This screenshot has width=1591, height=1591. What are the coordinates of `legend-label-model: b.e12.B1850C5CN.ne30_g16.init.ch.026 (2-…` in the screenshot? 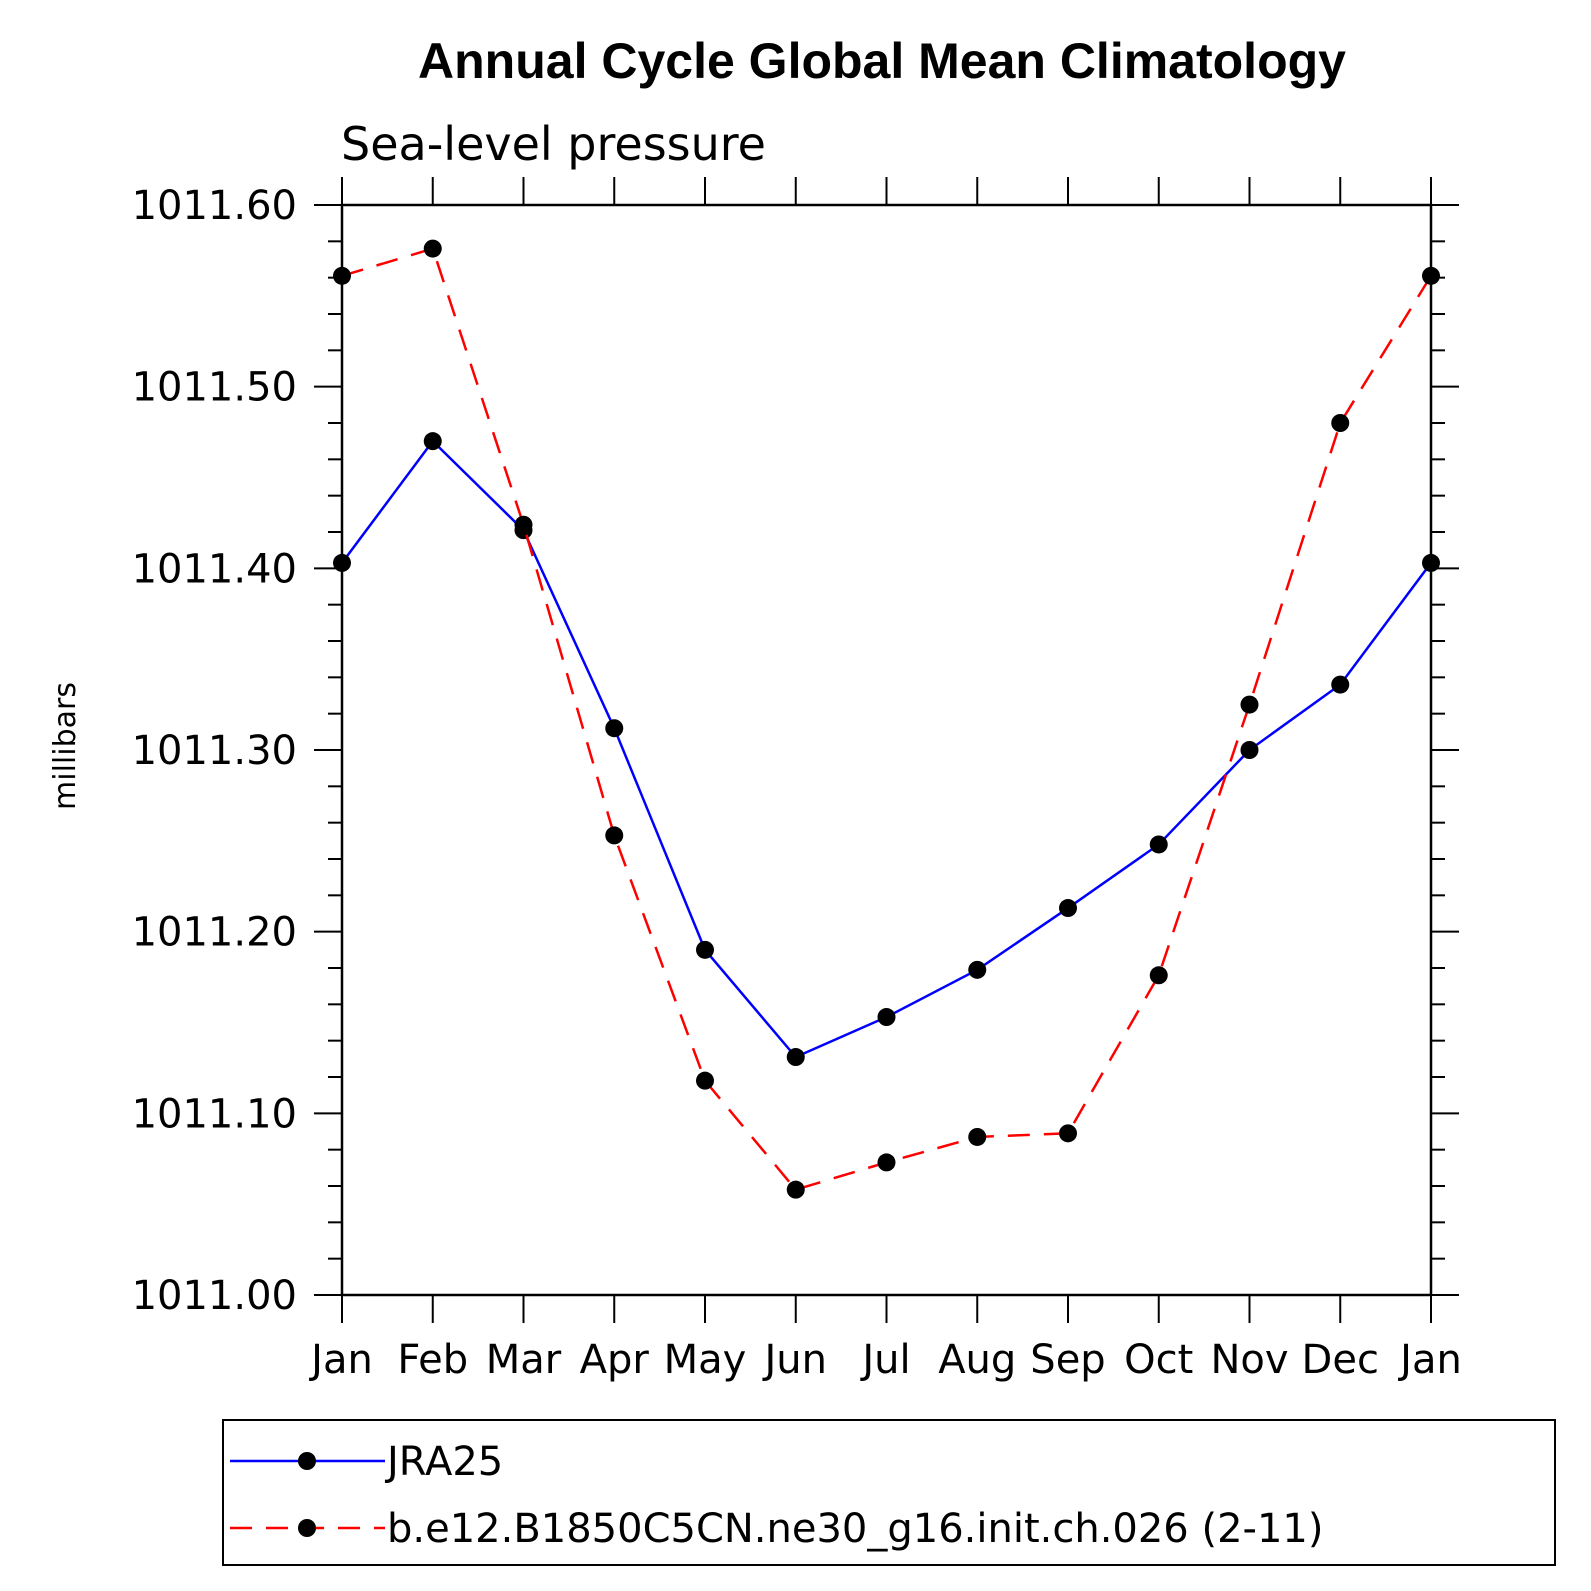 It's located at (855, 1529).